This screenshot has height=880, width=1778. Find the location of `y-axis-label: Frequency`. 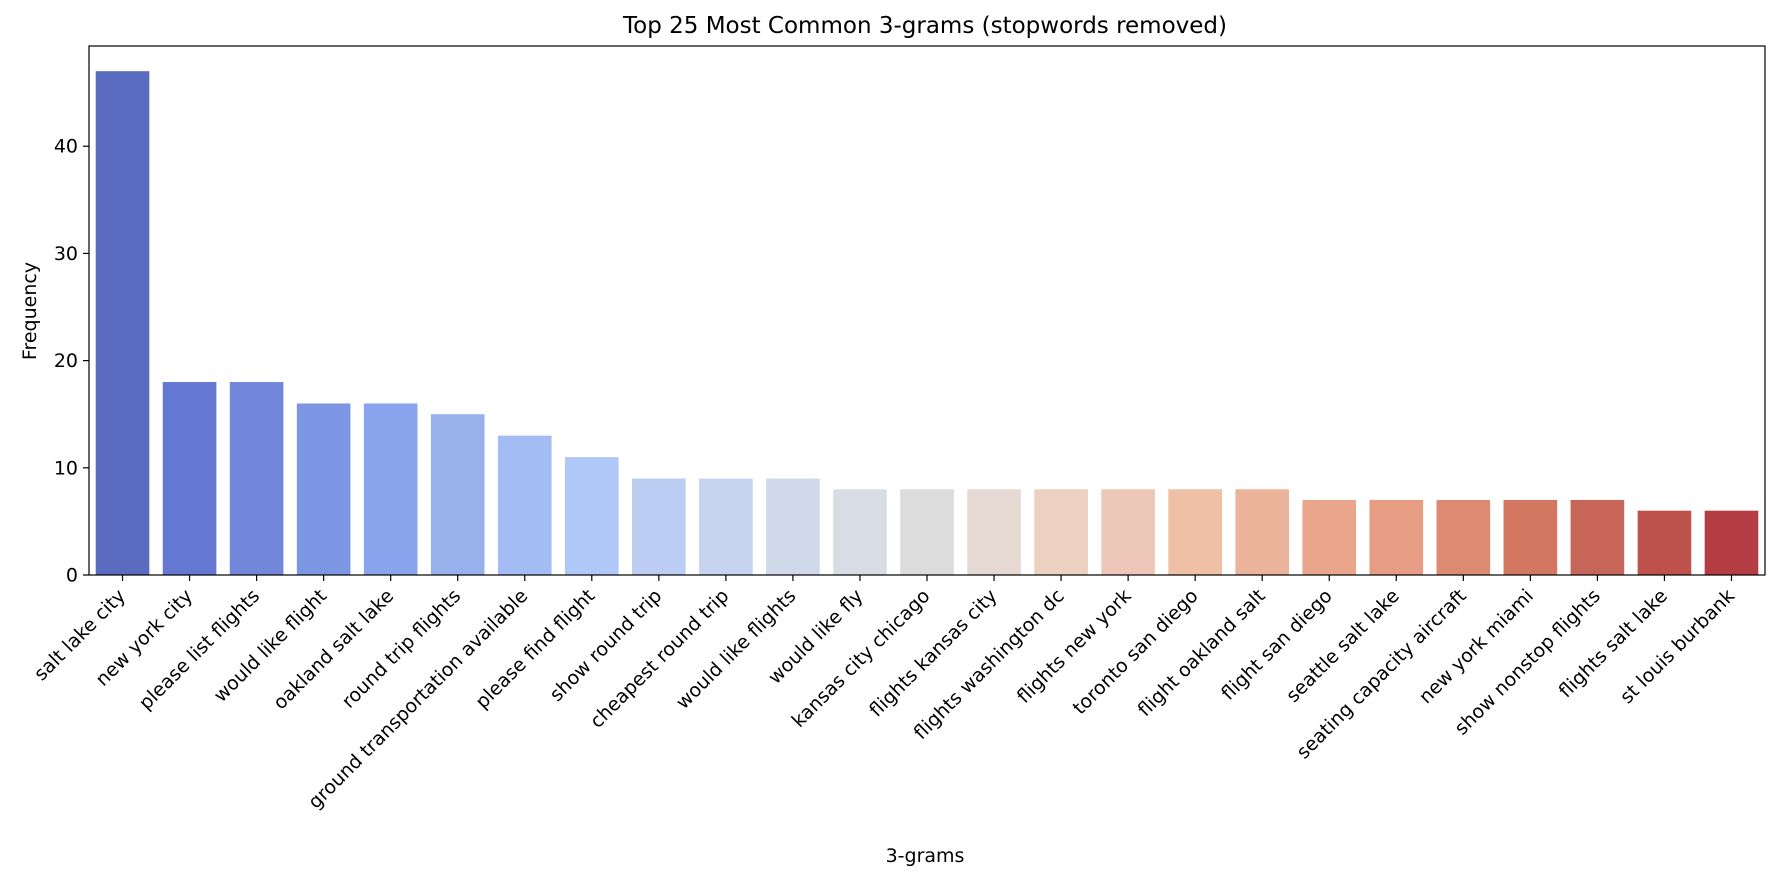

y-axis-label: Frequency is located at coordinates (30, 311).